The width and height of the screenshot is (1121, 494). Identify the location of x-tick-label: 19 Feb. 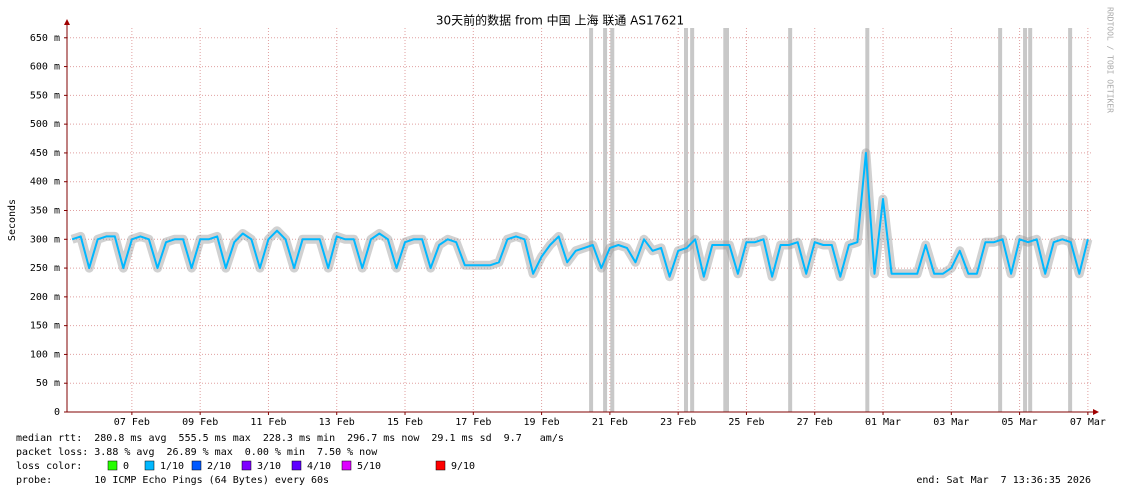
(542, 422).